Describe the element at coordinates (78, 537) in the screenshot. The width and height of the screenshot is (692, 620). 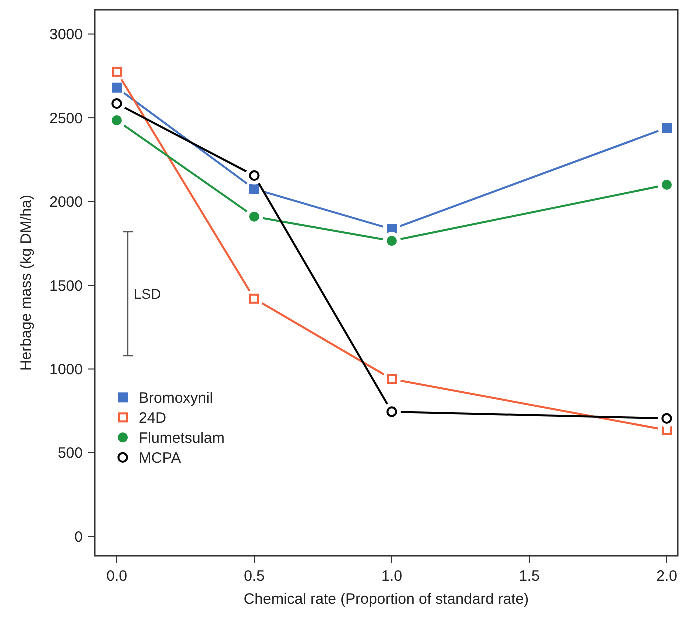
I see `y-tick-label: 0` at that location.